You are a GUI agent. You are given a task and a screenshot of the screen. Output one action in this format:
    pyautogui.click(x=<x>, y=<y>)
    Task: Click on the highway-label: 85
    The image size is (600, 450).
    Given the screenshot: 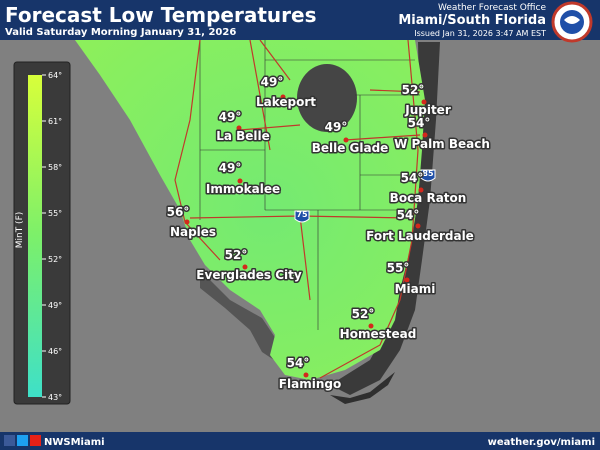 What is the action you would take?
    pyautogui.click(x=428, y=173)
    